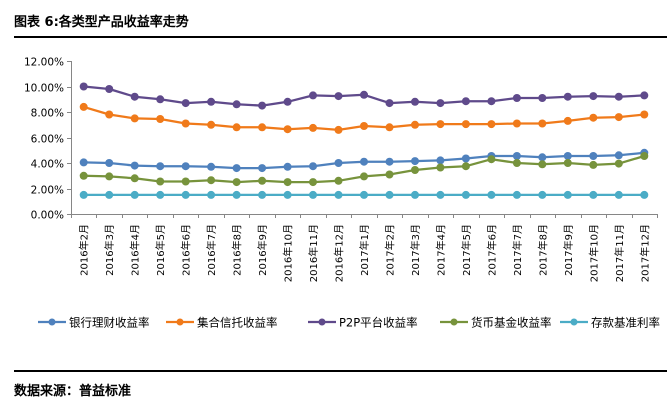  I want to click on legend-label: 货币基金收益率, so click(511, 323).